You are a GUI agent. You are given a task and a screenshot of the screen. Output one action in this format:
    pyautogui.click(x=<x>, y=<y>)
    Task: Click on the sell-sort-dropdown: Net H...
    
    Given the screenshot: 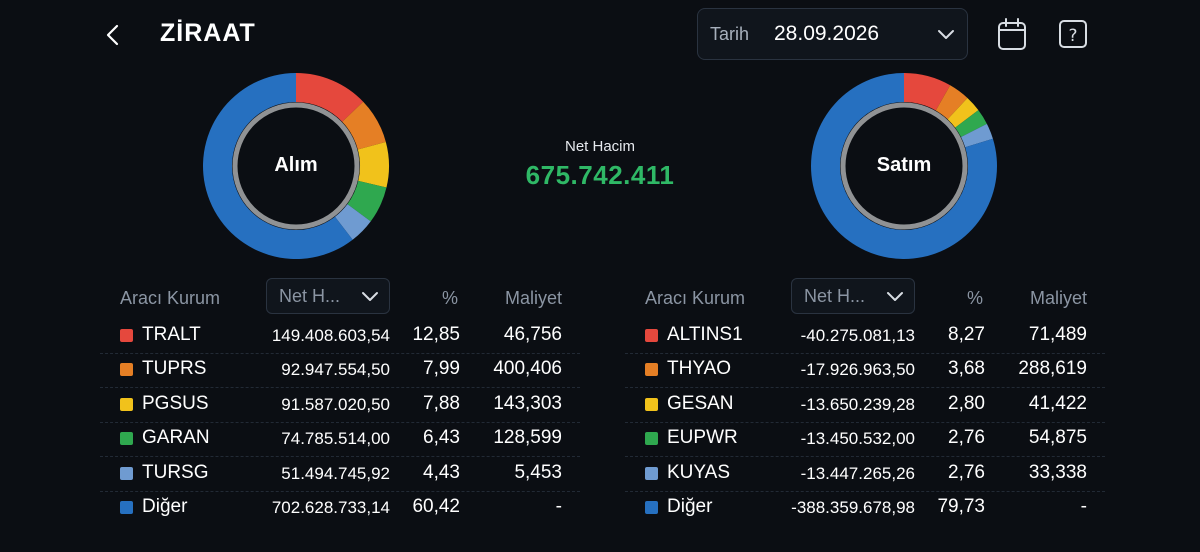 What is the action you would take?
    pyautogui.click(x=853, y=296)
    